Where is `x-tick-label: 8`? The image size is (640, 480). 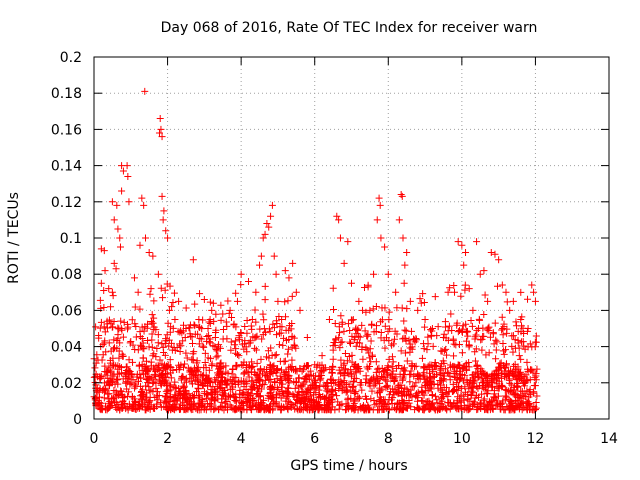 x-tick-label: 8 is located at coordinates (388, 439).